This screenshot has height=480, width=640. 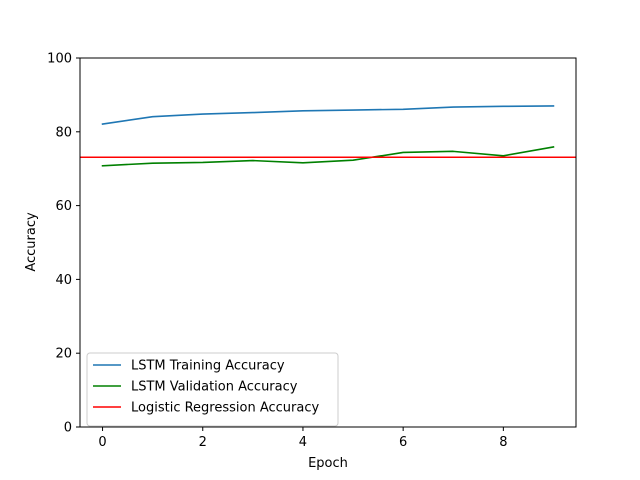 I want to click on legend-label-1: LSTM Training Accuracy, so click(x=208, y=366).